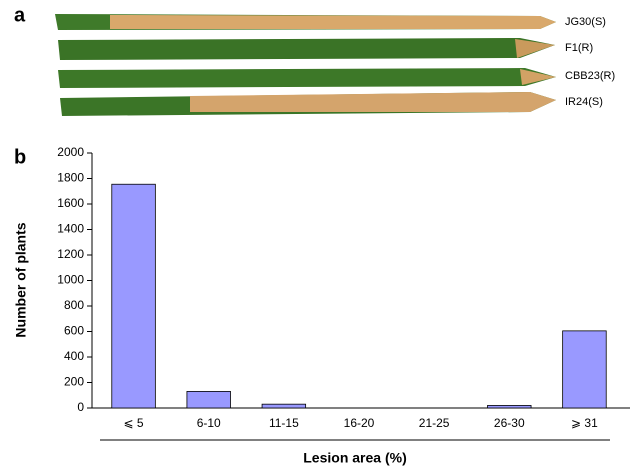 The width and height of the screenshot is (638, 468). Describe the element at coordinates (70, 280) in the screenshot. I see `y-tick-label: 1000` at that location.